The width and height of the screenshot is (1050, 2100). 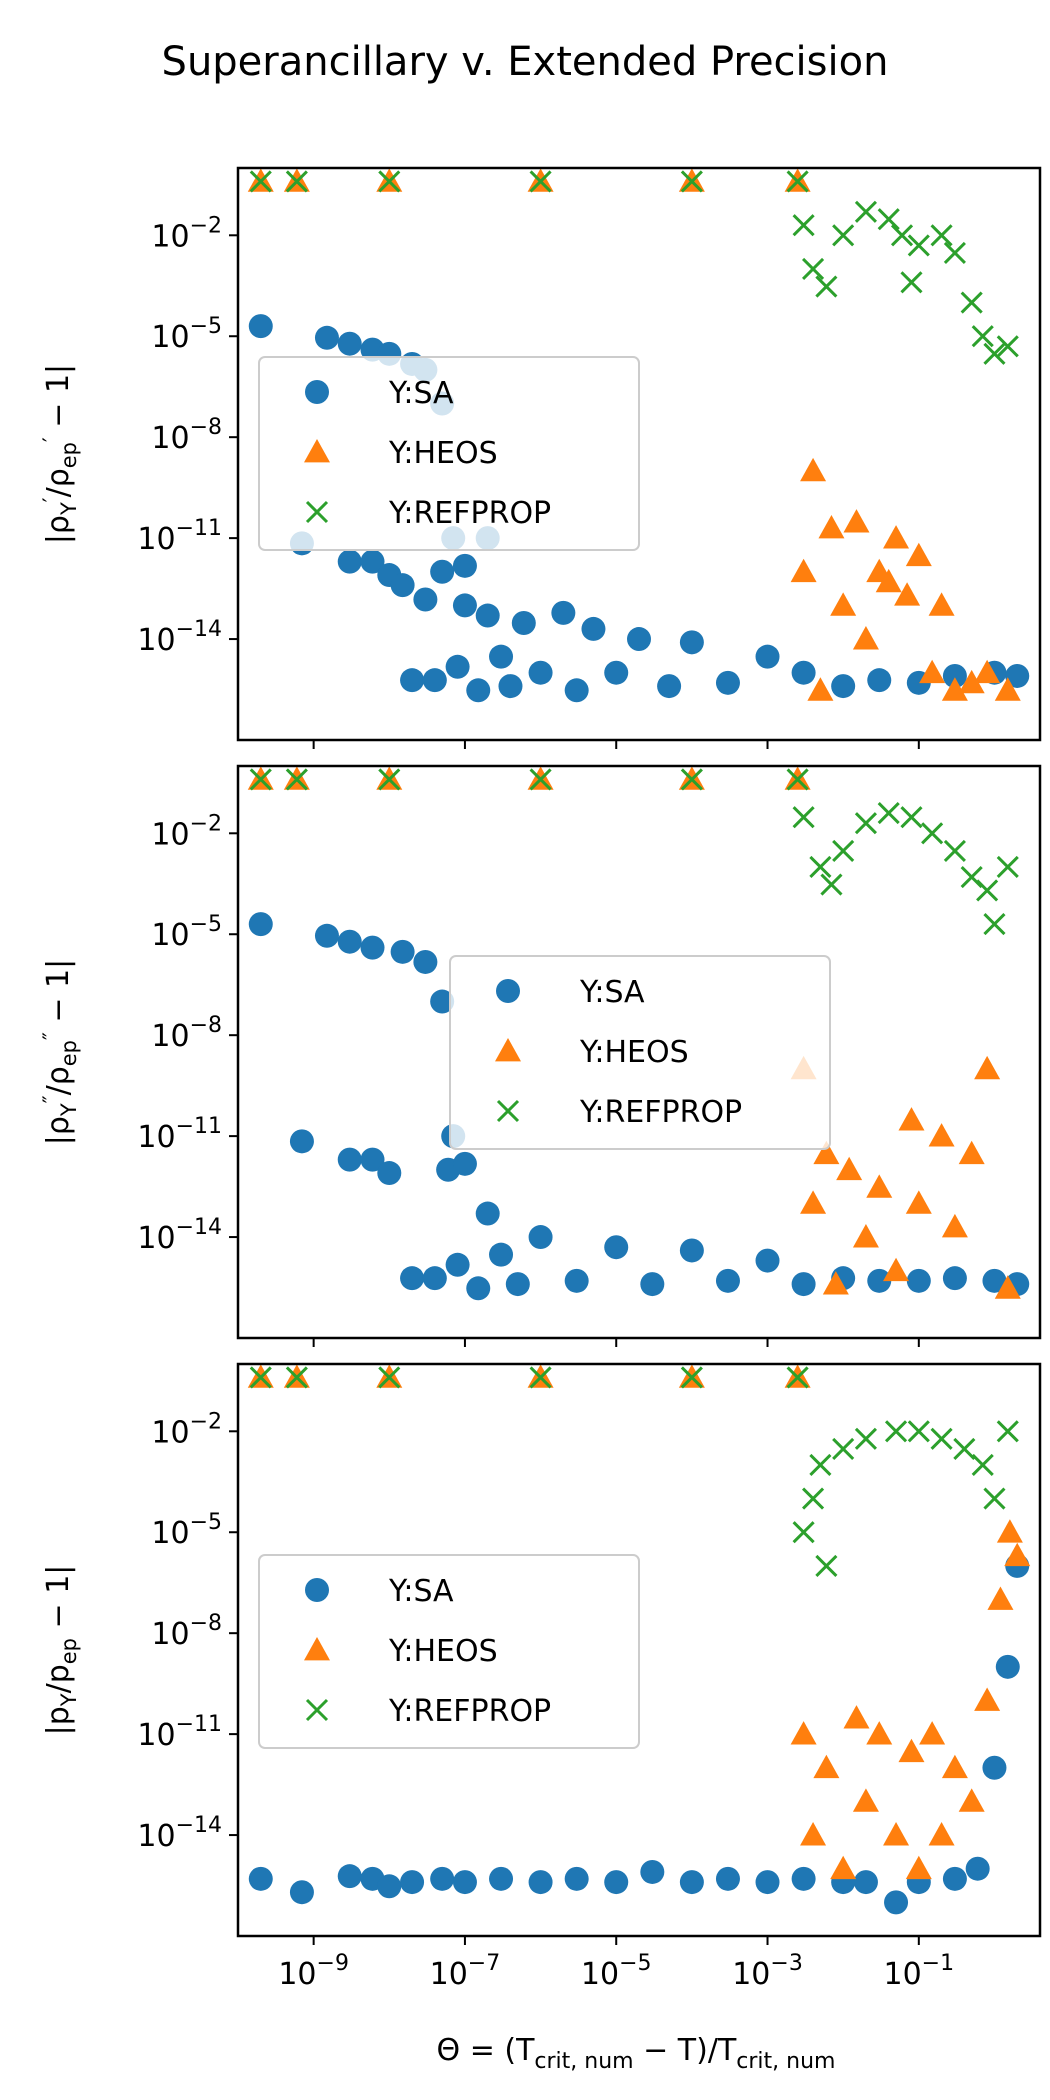 I want to click on legend-label-sa: Y:SA, so click(x=421, y=393).